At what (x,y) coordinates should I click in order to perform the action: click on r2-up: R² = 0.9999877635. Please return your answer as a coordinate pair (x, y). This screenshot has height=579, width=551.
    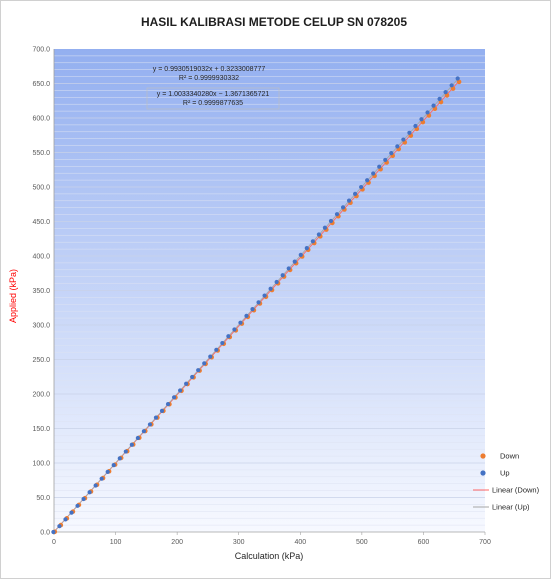
    Looking at the image, I should click on (213, 103).